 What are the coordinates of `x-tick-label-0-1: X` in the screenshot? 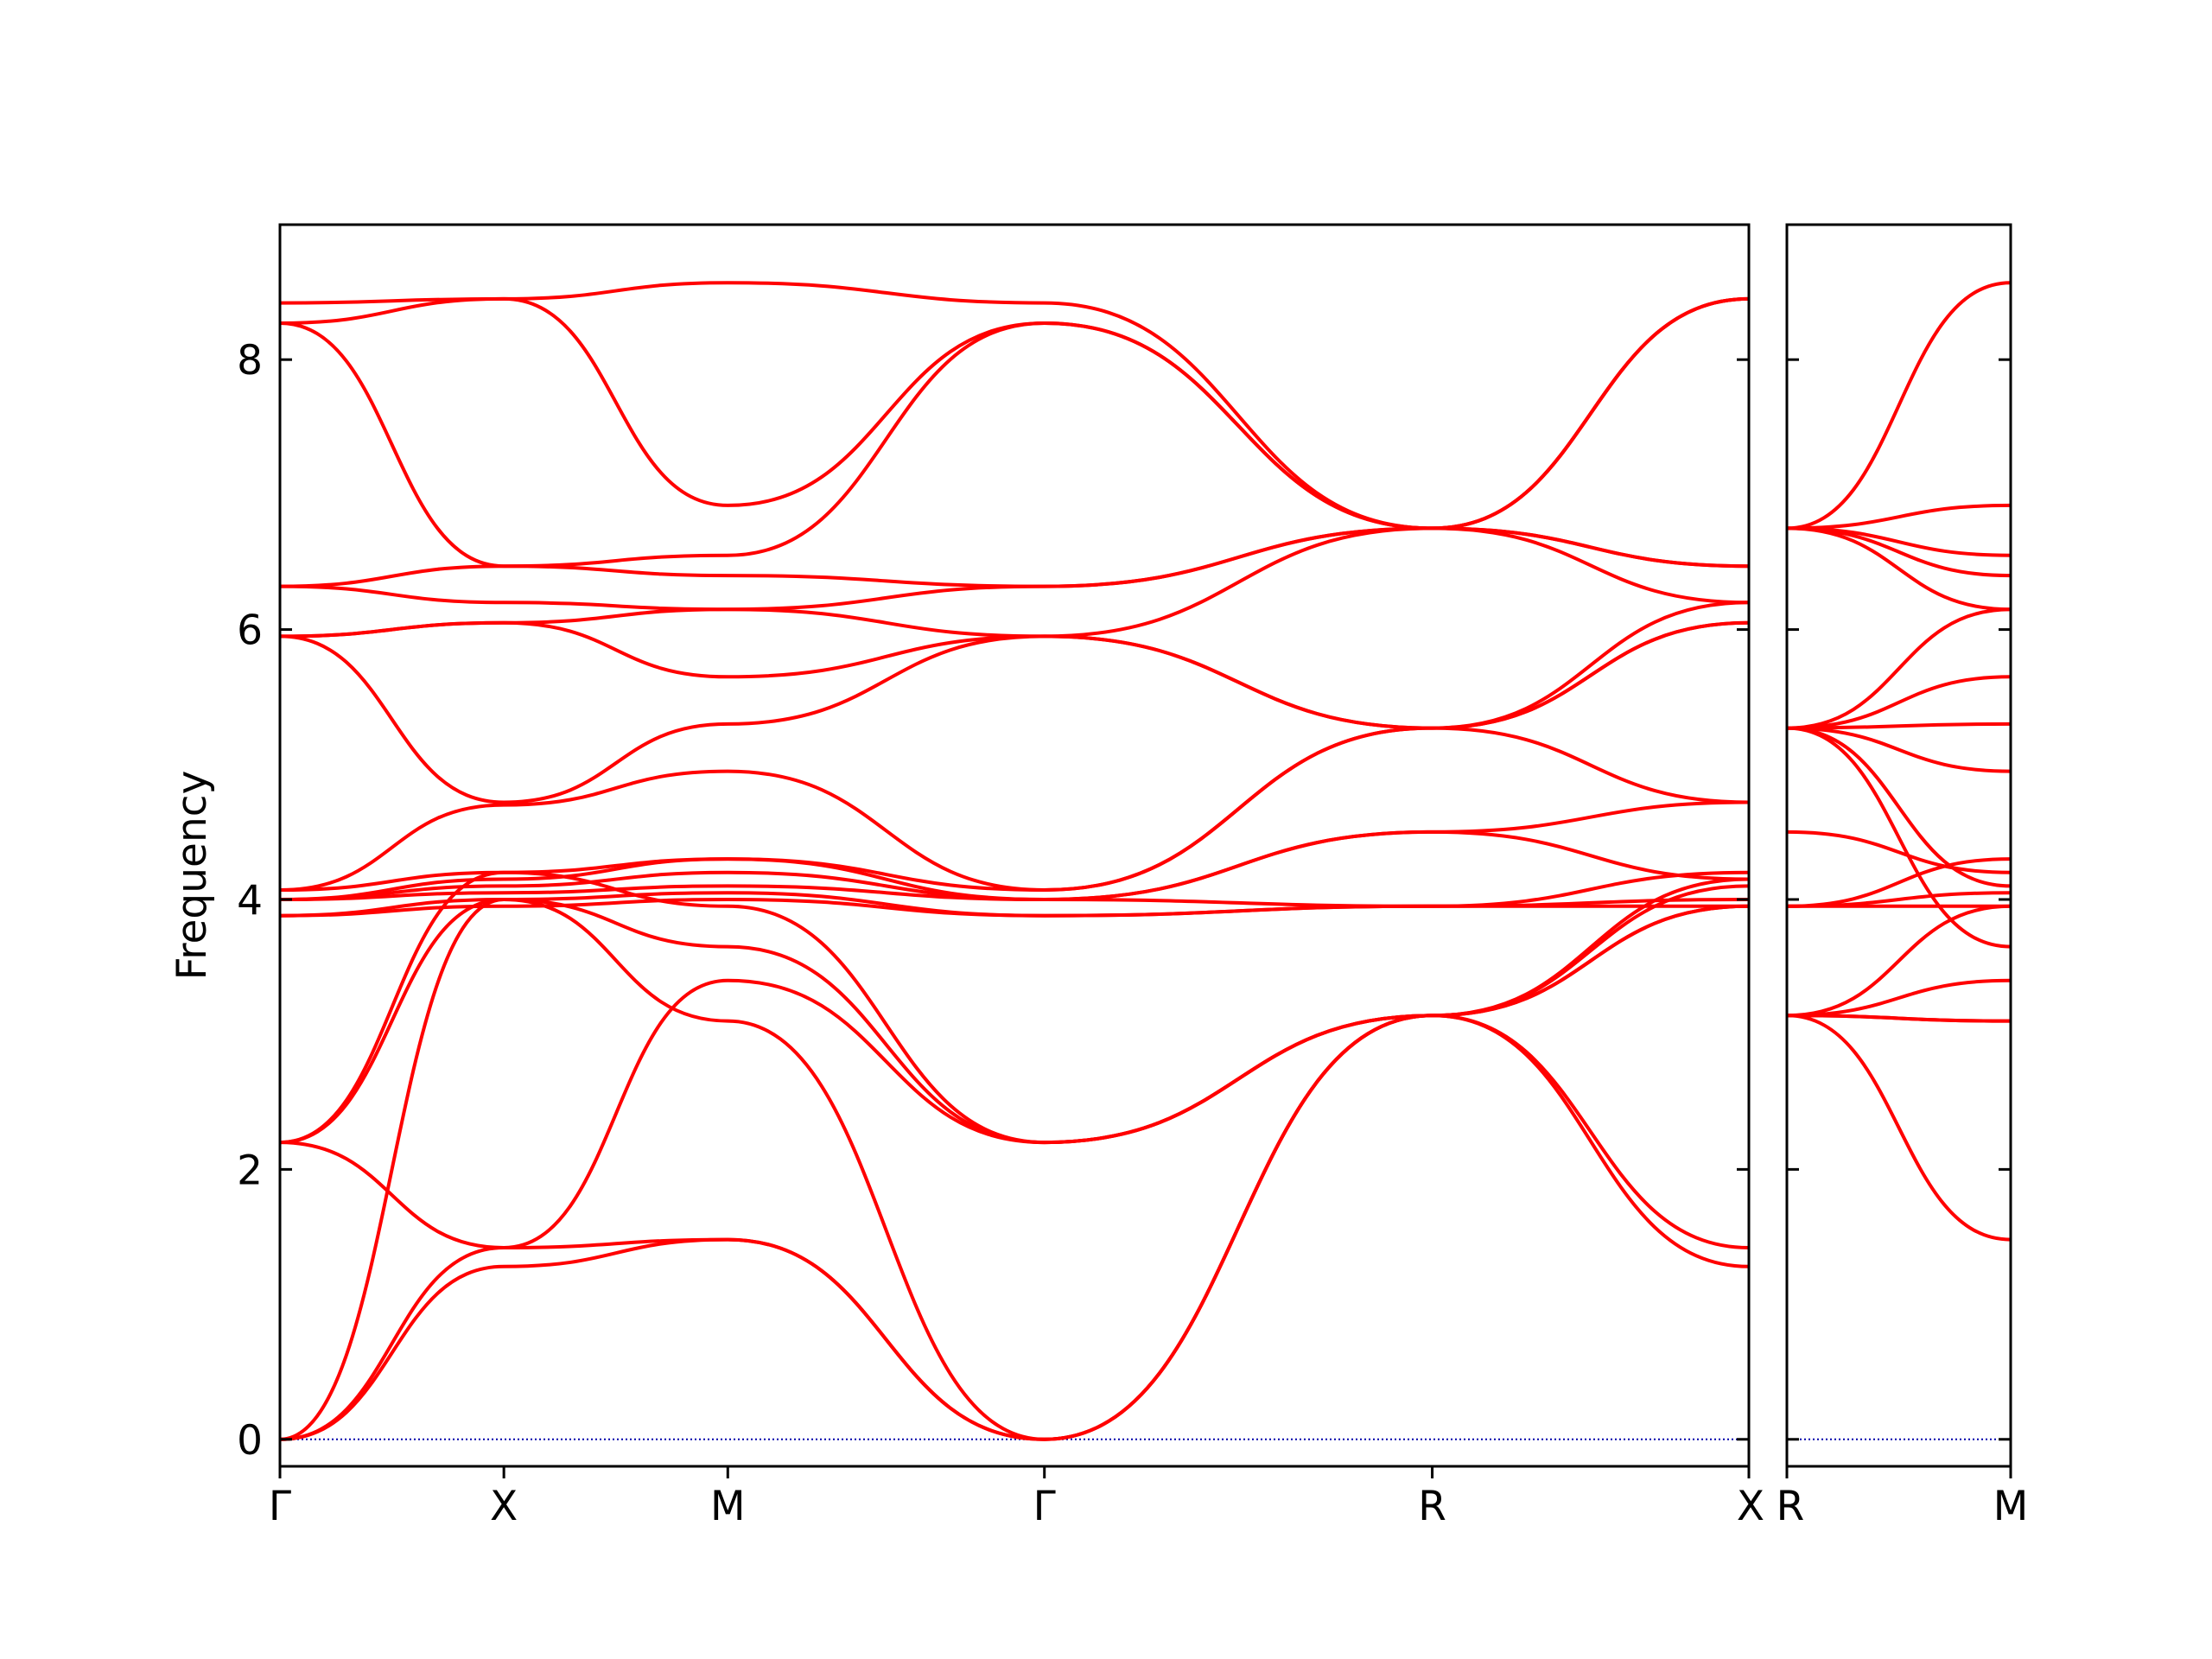 It's located at (504, 1506).